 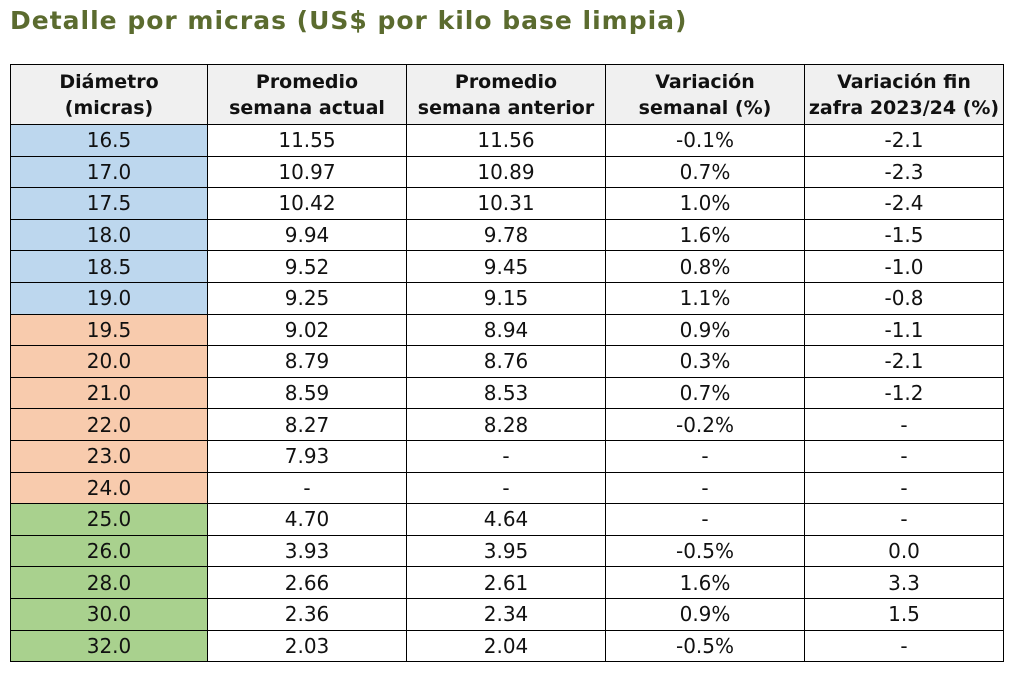 What do you see at coordinates (307, 424) in the screenshot?
I see `current-week-cell: 8.27` at bounding box center [307, 424].